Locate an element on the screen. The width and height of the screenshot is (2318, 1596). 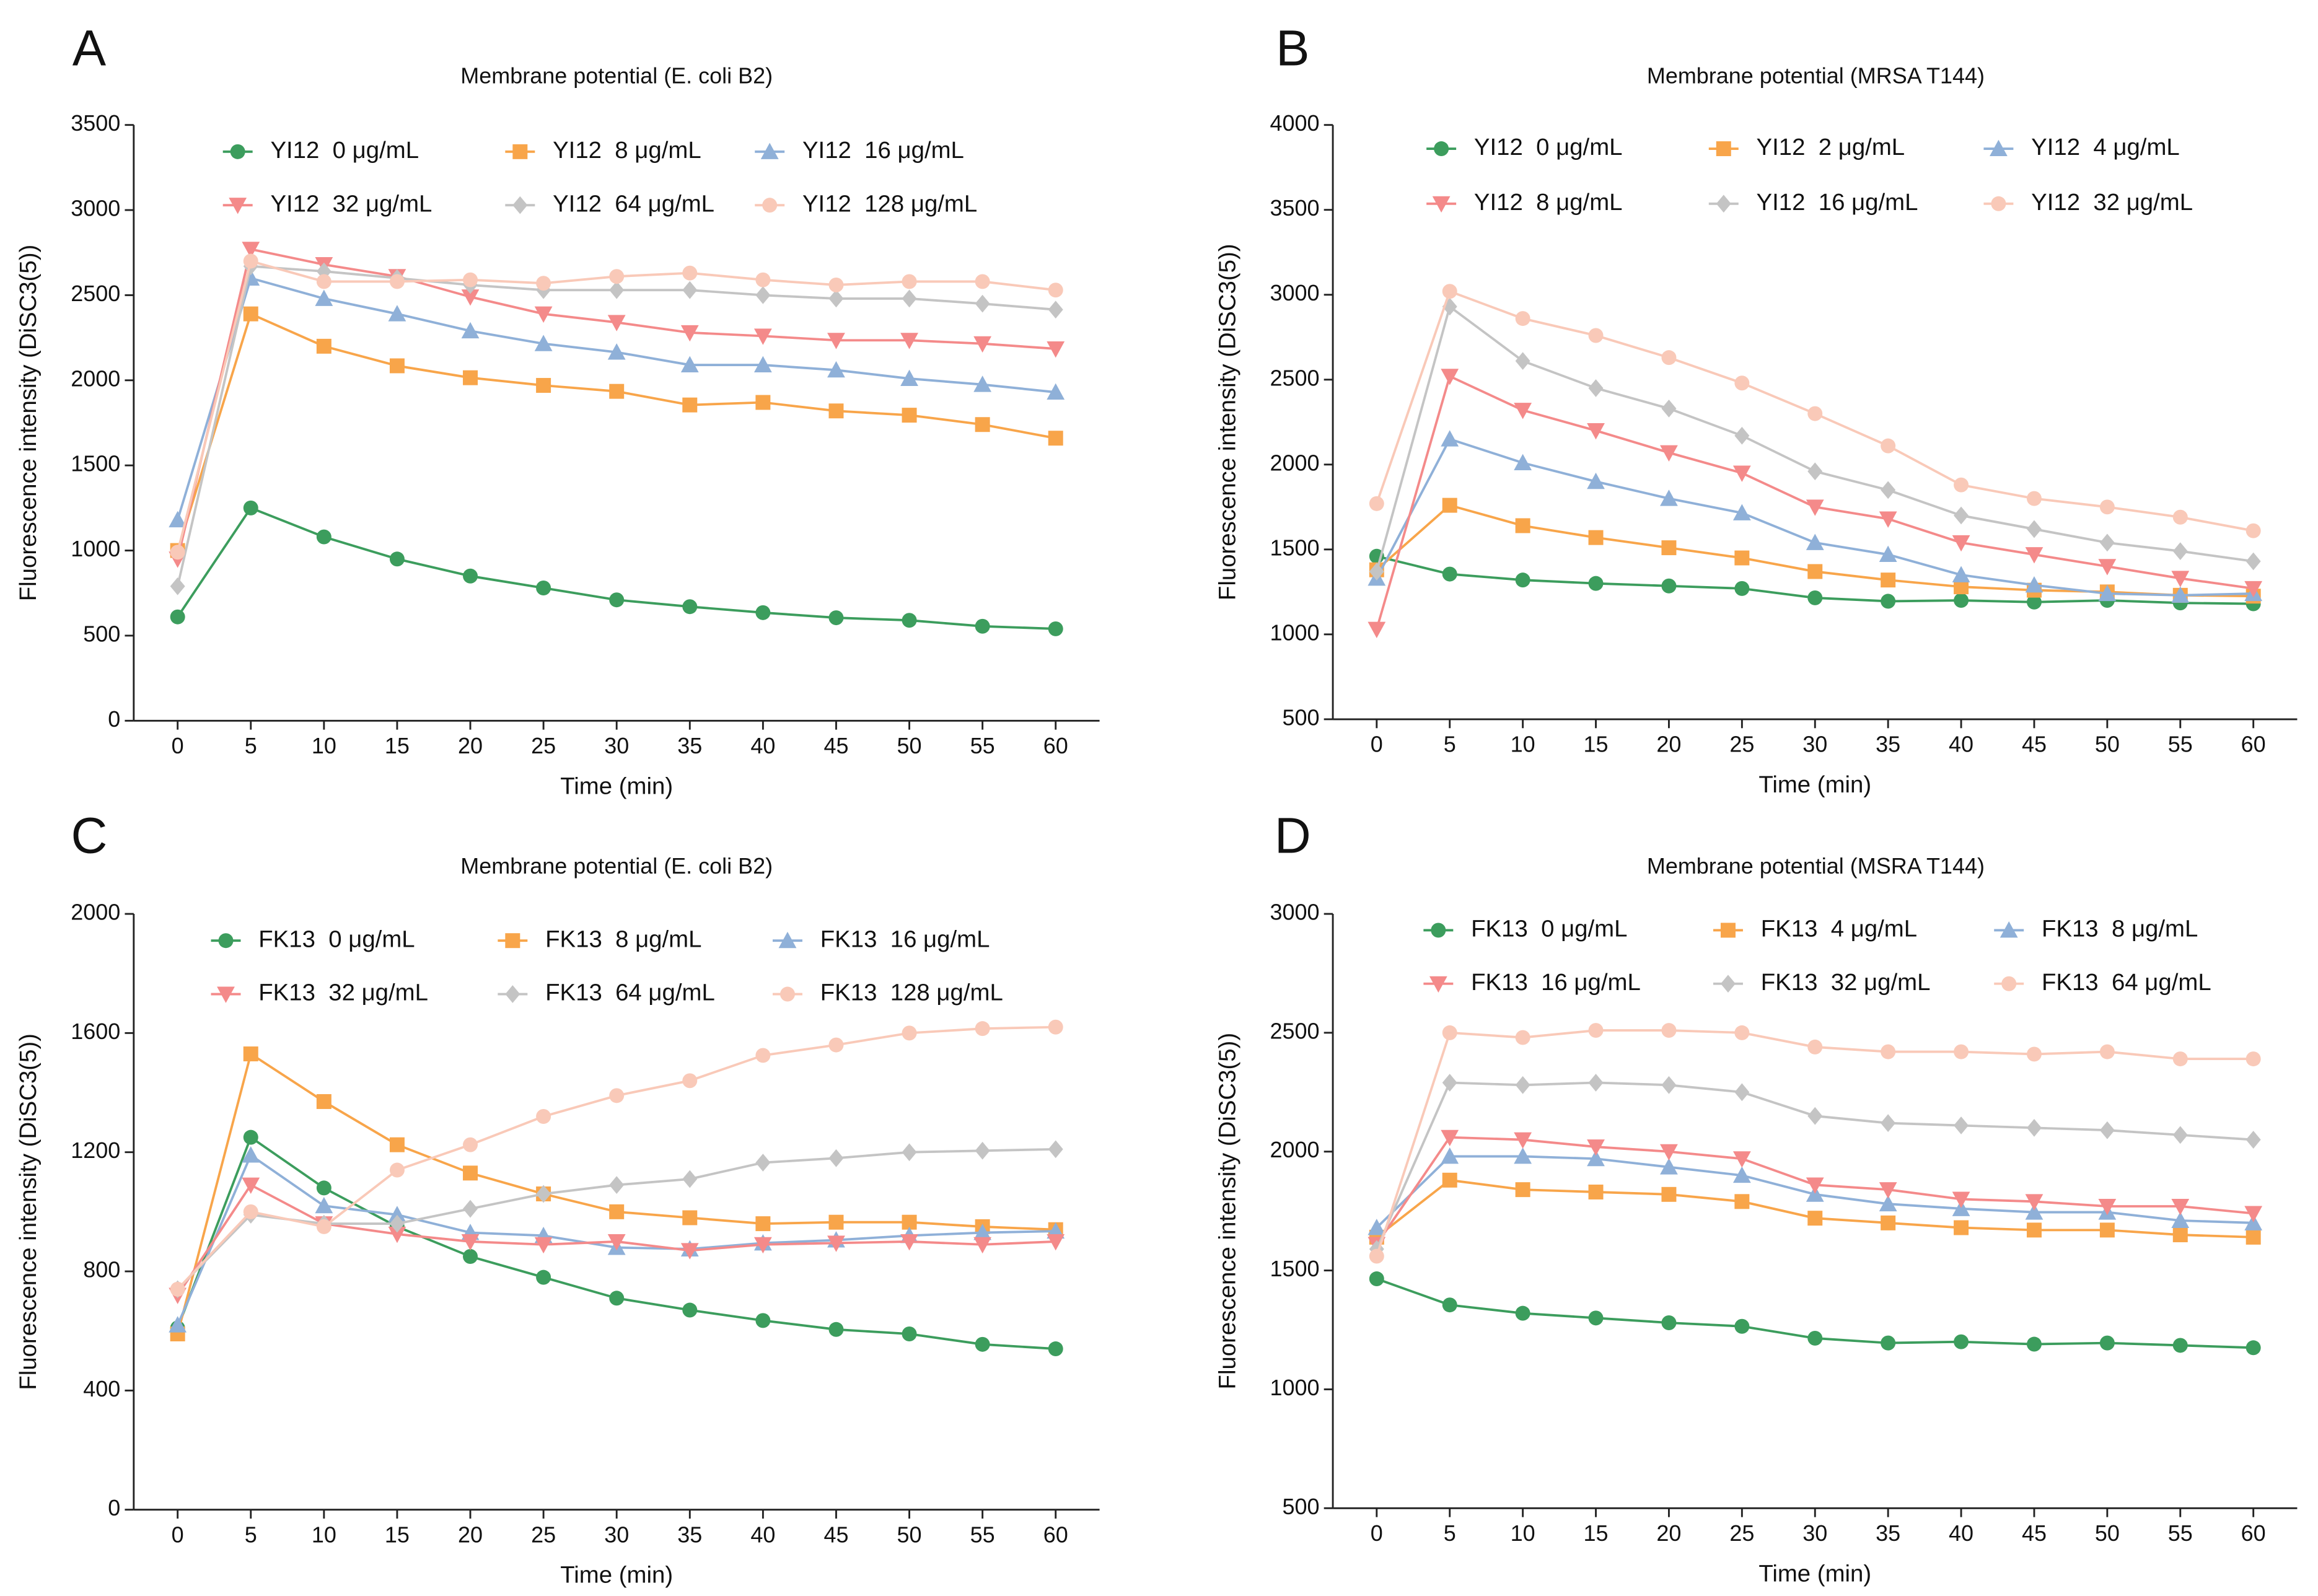
x-tick-label: 0 is located at coordinates (178, 745).